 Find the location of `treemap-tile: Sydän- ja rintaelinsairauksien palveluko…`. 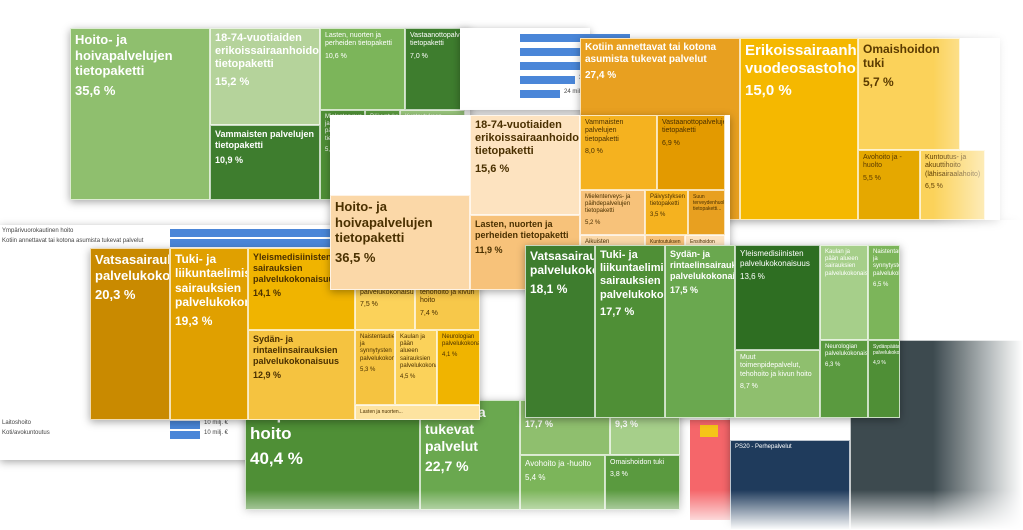

treemap-tile: Sydän- ja rintaelinsairauksien palveluko… is located at coordinates (301, 375).